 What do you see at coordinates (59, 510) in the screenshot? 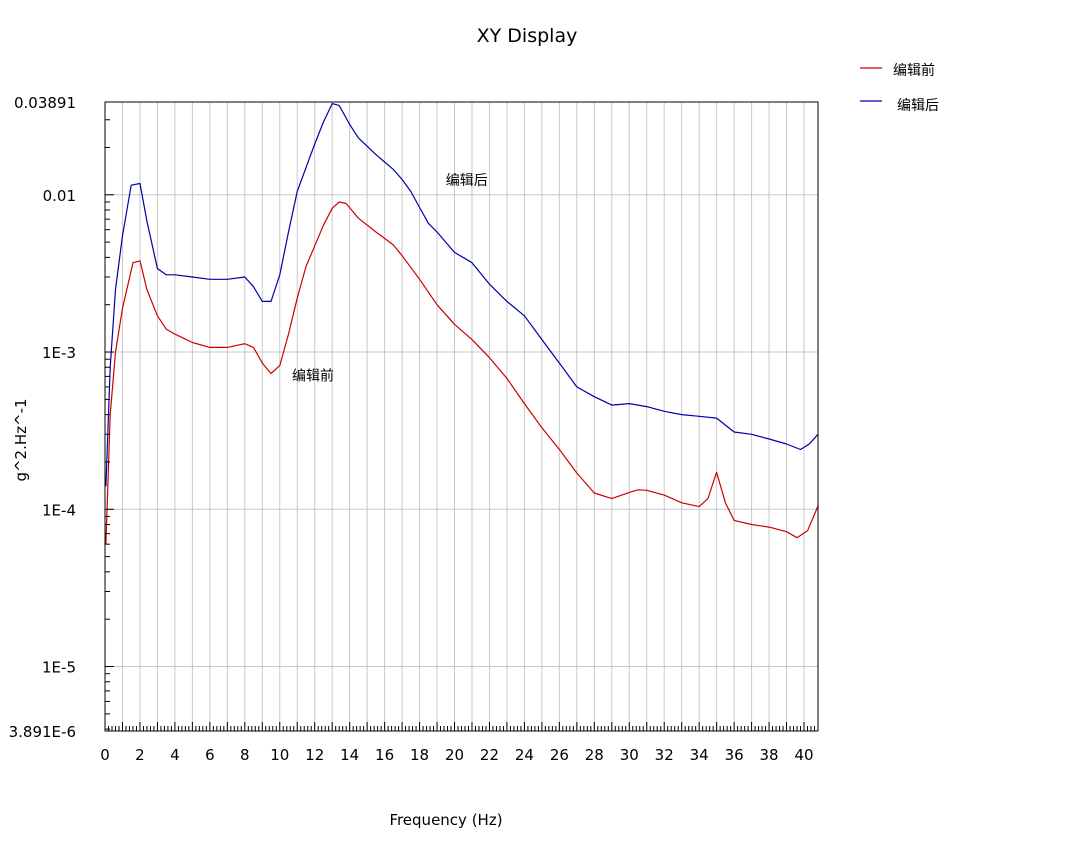
I see `y-tick-label: 1E-4` at bounding box center [59, 510].